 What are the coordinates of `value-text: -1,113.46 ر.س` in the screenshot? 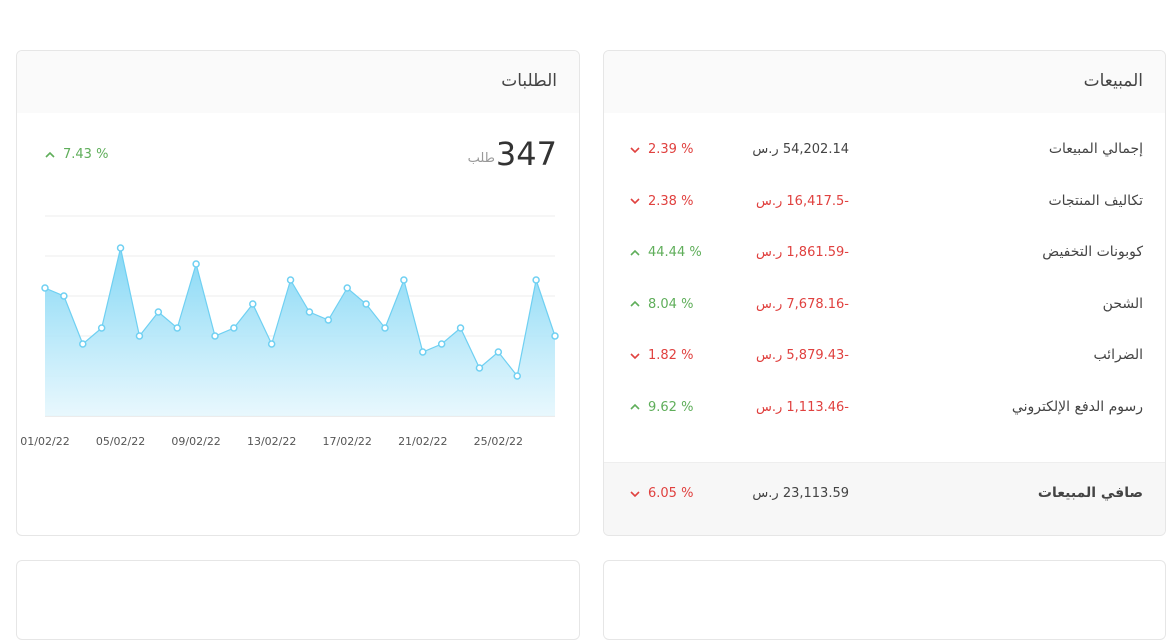 It's located at (802, 407).